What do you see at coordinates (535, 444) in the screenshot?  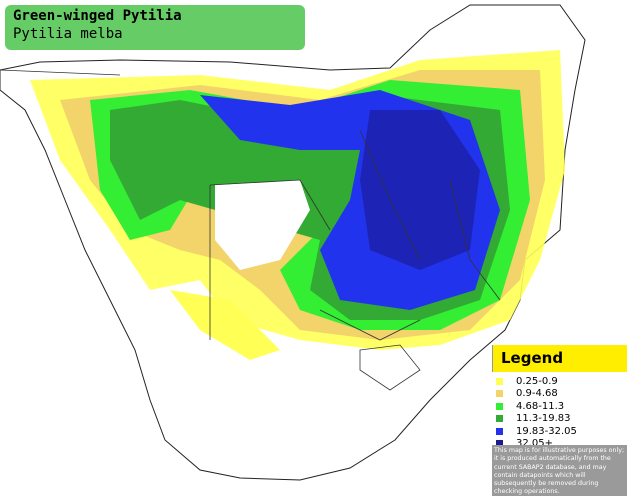 I see `legend-label: 32.05+` at bounding box center [535, 444].